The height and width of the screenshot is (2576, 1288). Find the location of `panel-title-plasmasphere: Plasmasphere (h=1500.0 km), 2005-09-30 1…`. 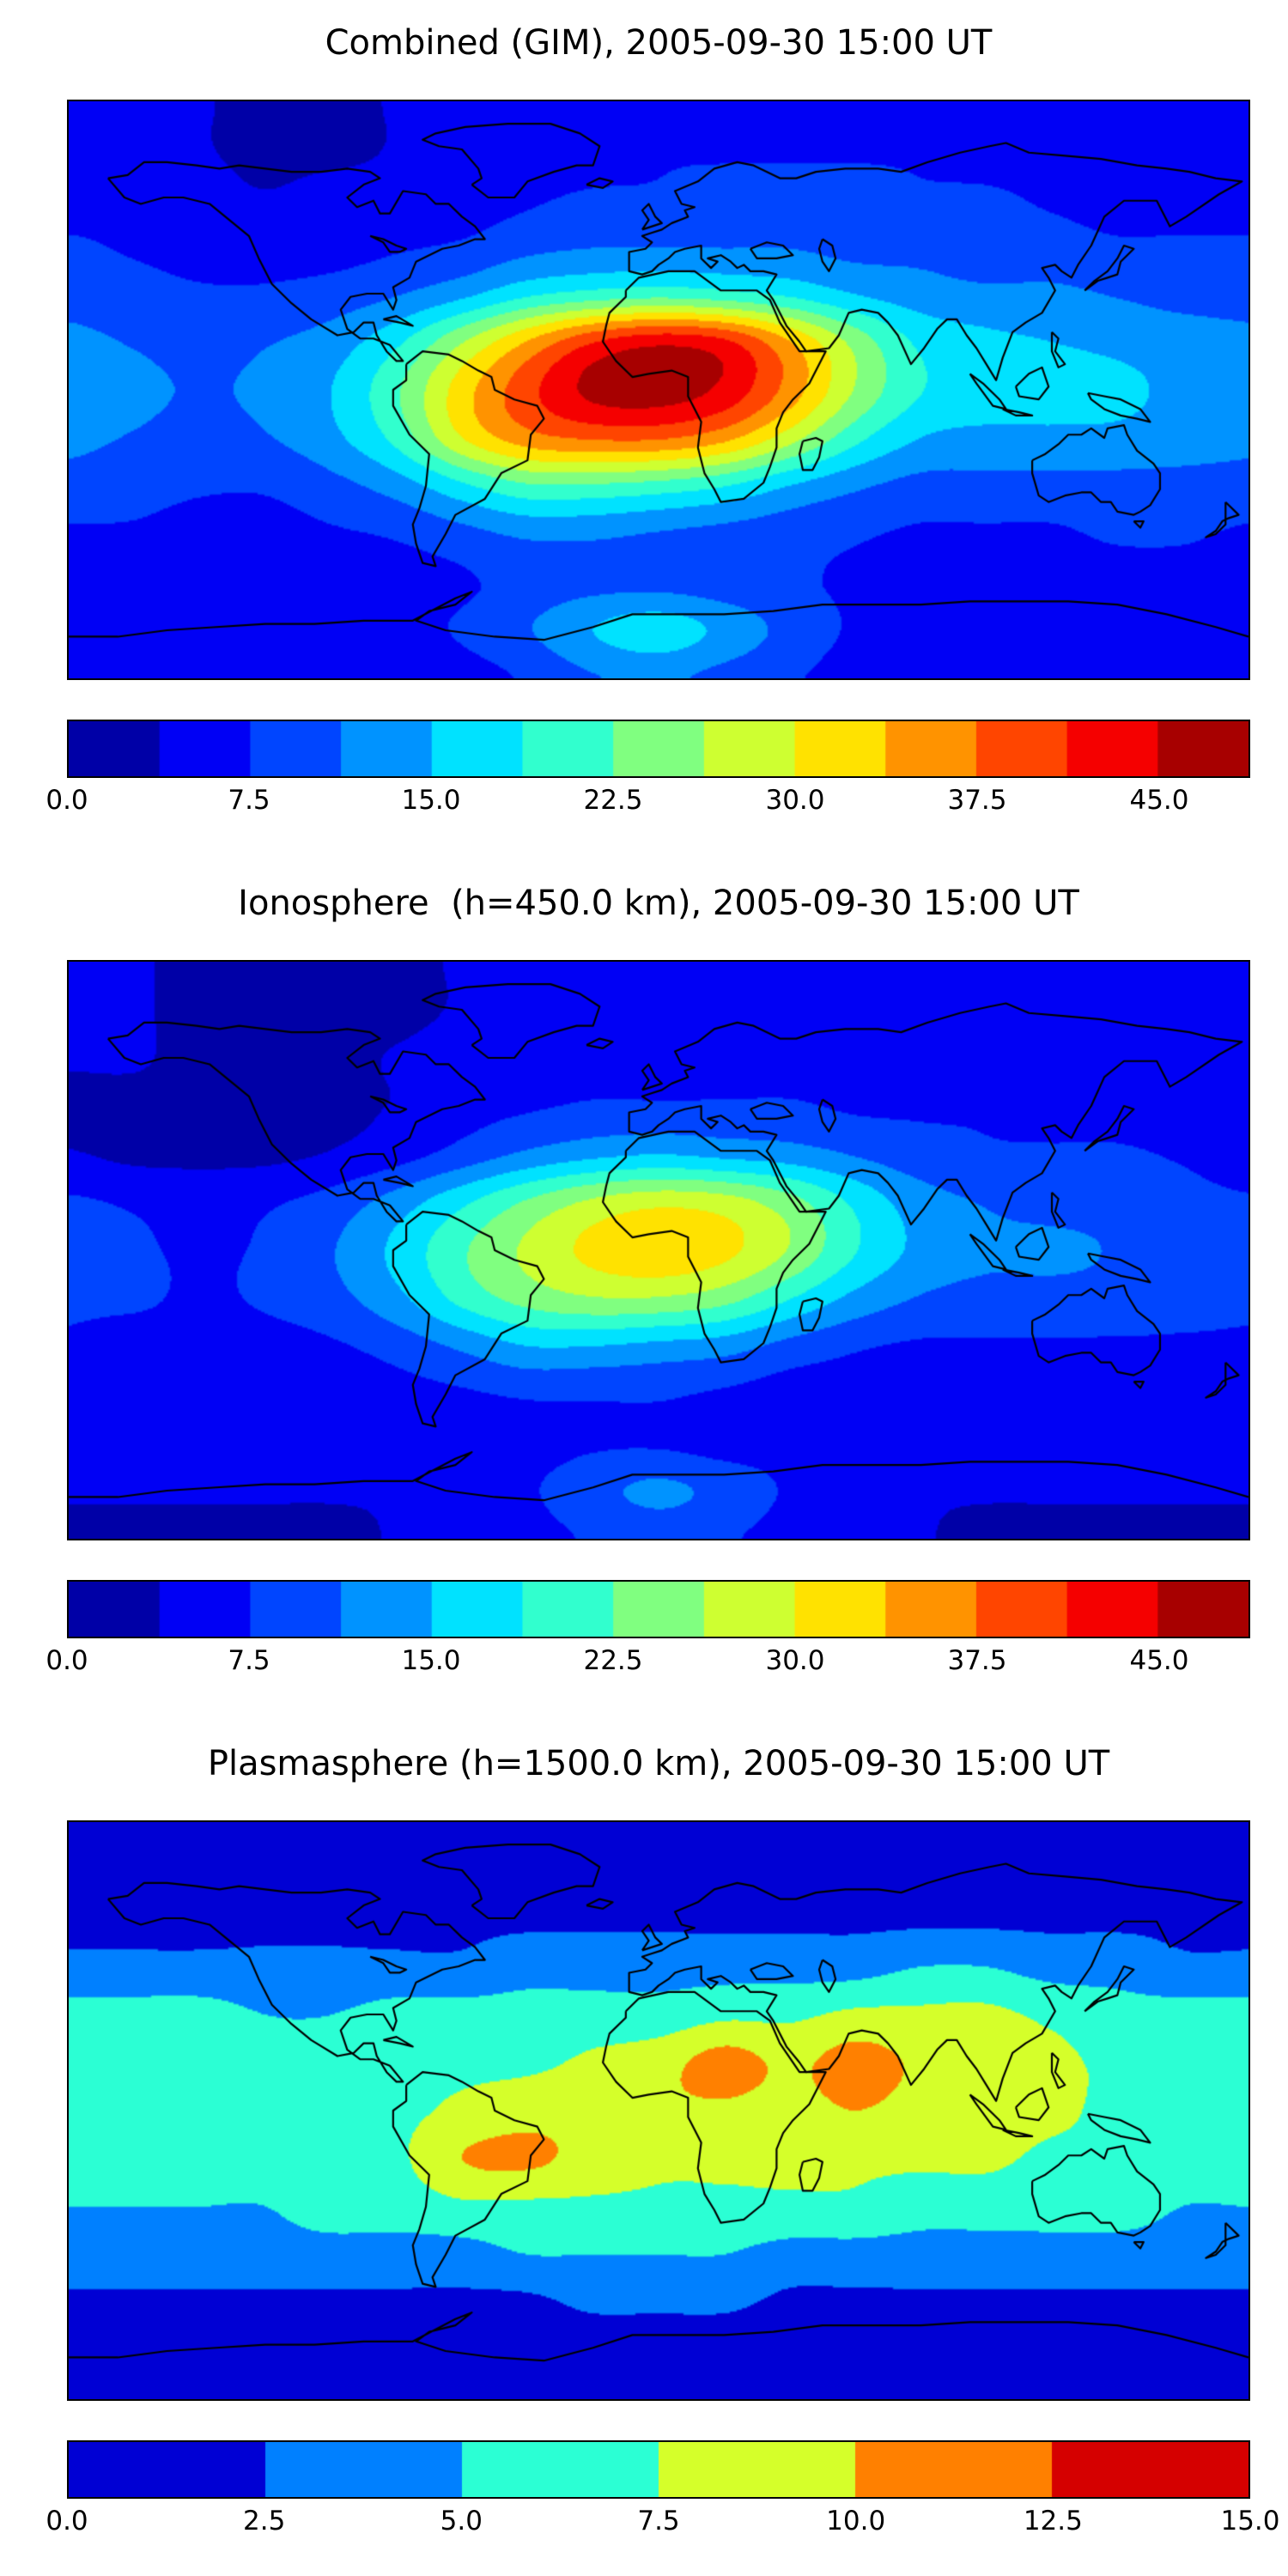

panel-title-plasmasphere: Plasmasphere (h=1500.0 km), 2005-09-30 1… is located at coordinates (658, 1763).